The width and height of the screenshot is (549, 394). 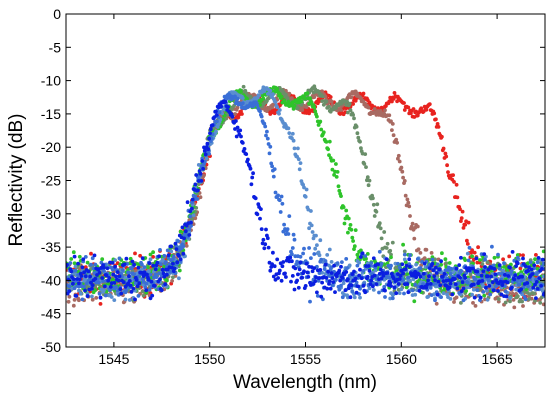 I want to click on x-tick-label: 1565, so click(x=497, y=359).